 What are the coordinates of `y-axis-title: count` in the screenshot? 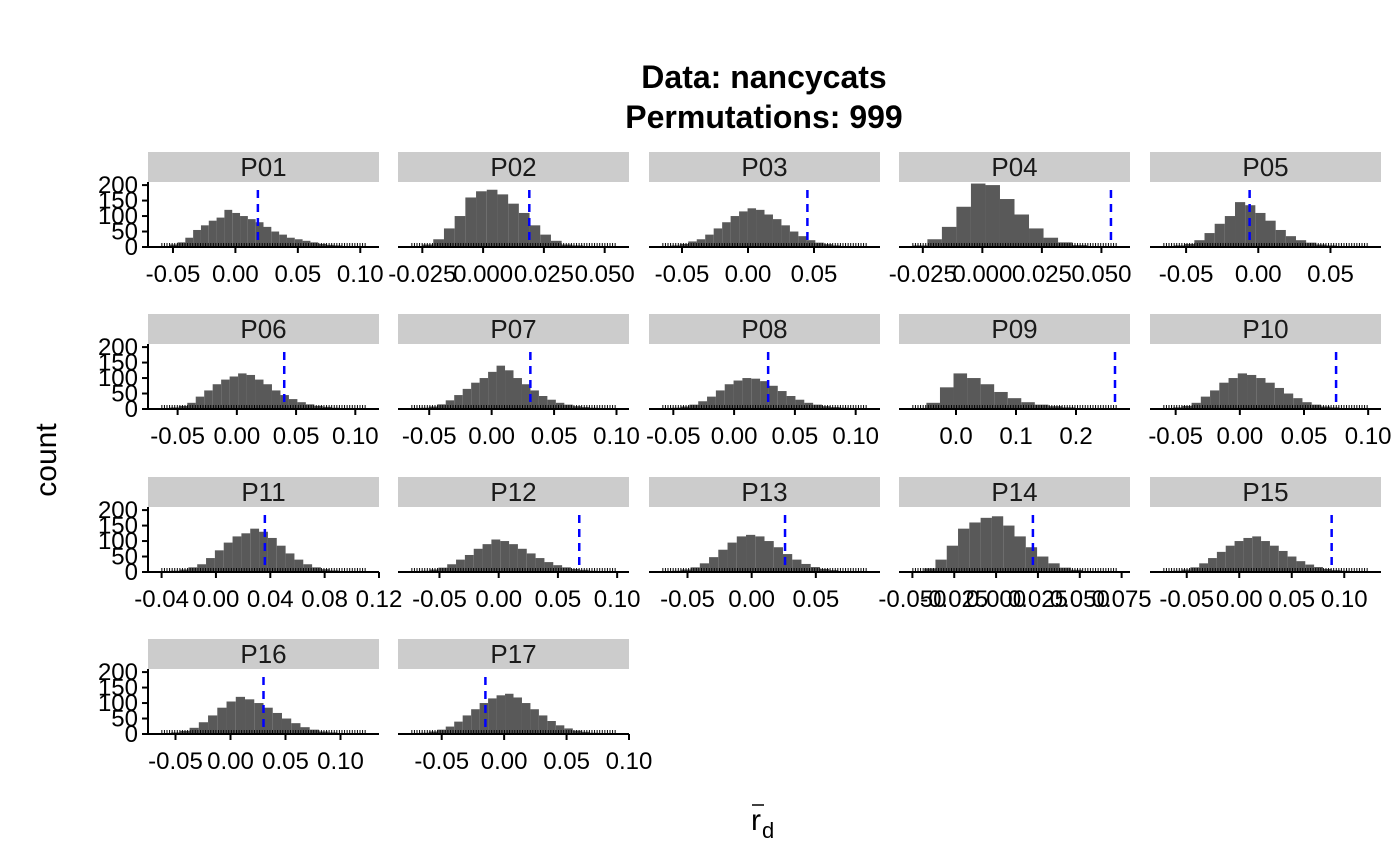 It's located at (46, 460).